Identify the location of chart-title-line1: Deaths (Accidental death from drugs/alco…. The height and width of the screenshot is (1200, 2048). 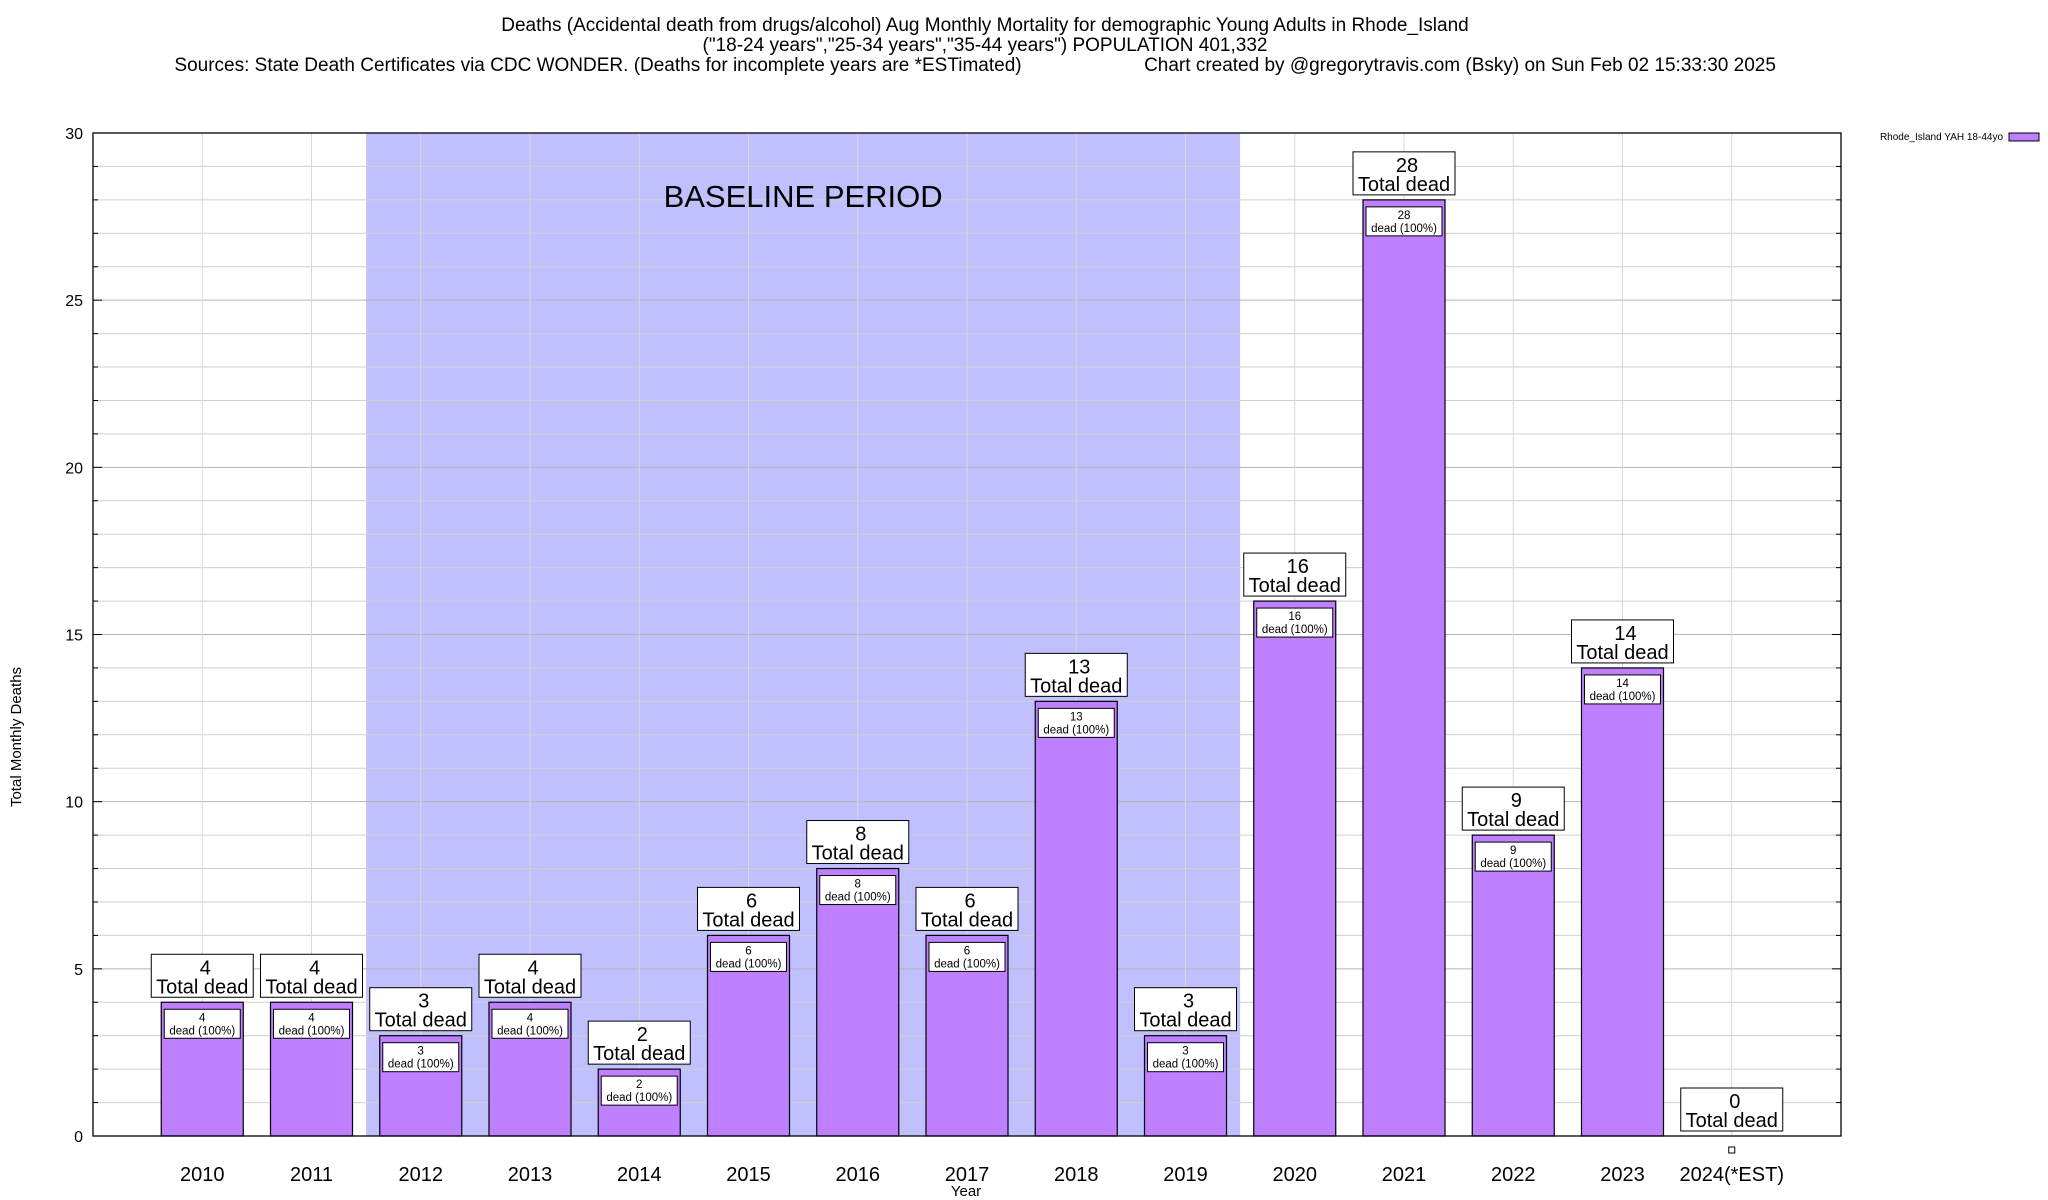
(984, 25).